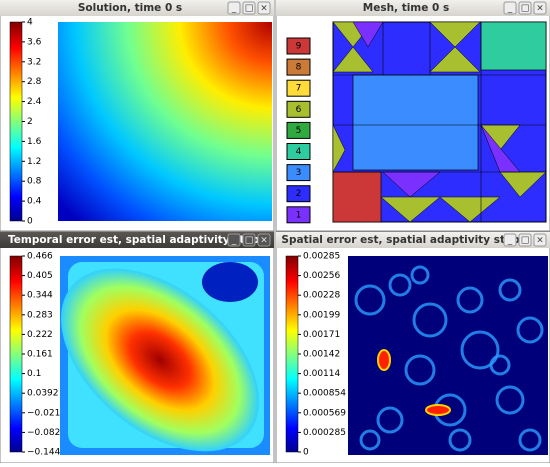 The image size is (550, 467). Describe the element at coordinates (43, 394) in the screenshot. I see `colorbar-label: 0.0392` at that location.